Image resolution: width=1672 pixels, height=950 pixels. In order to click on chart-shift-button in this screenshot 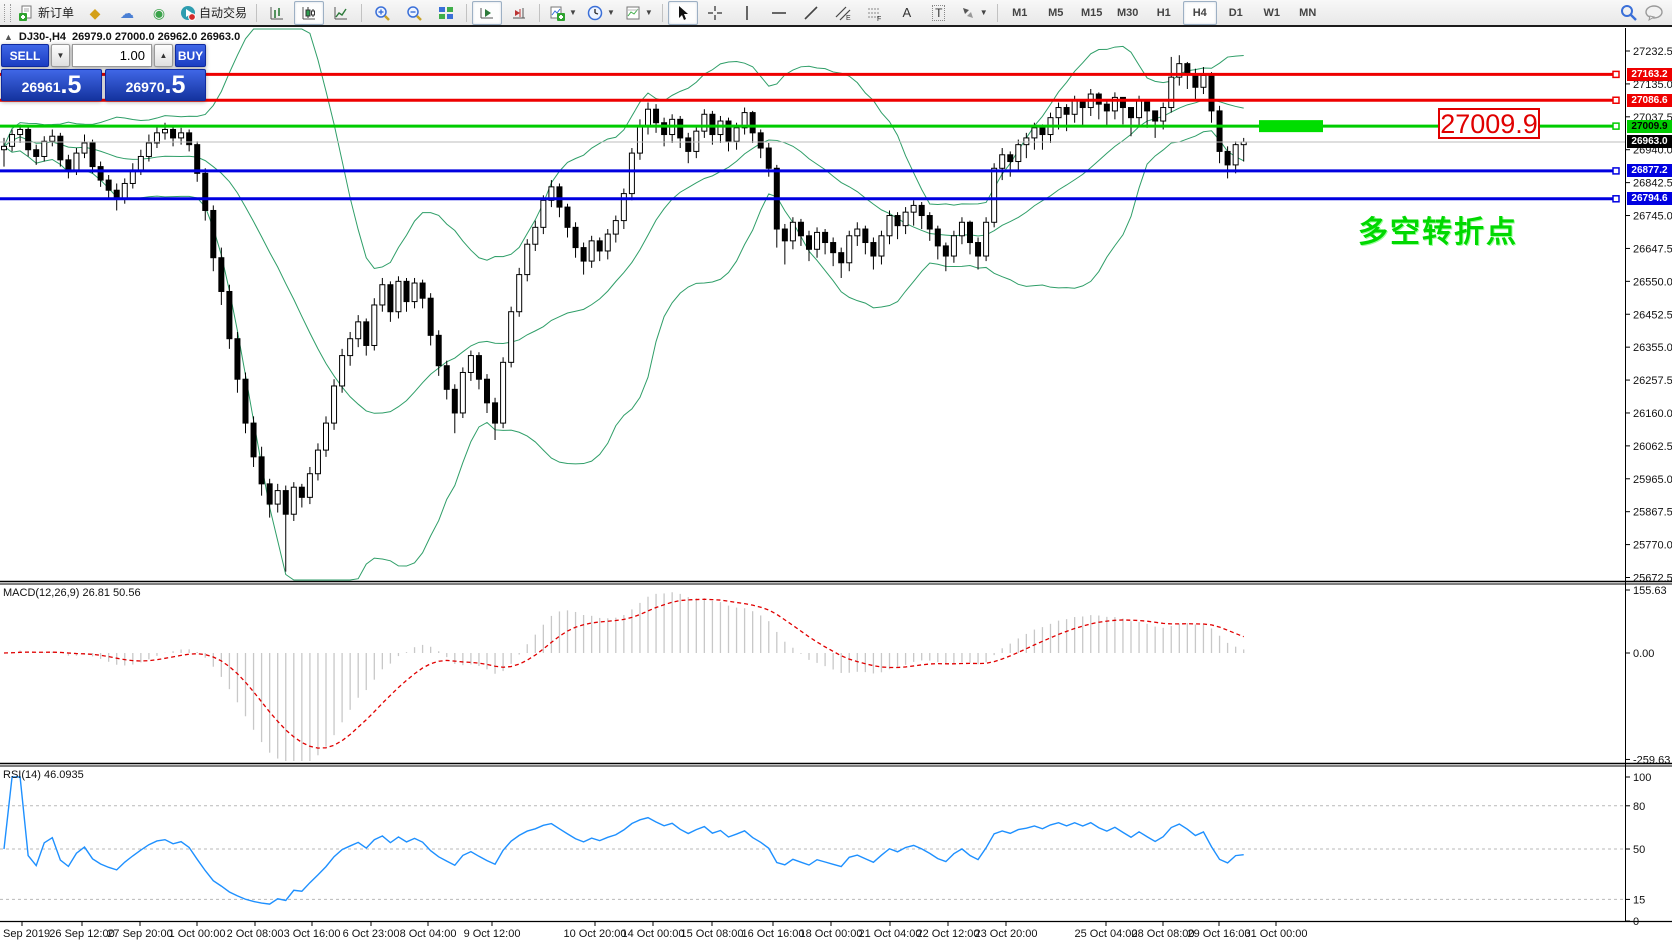, I will do `click(519, 13)`.